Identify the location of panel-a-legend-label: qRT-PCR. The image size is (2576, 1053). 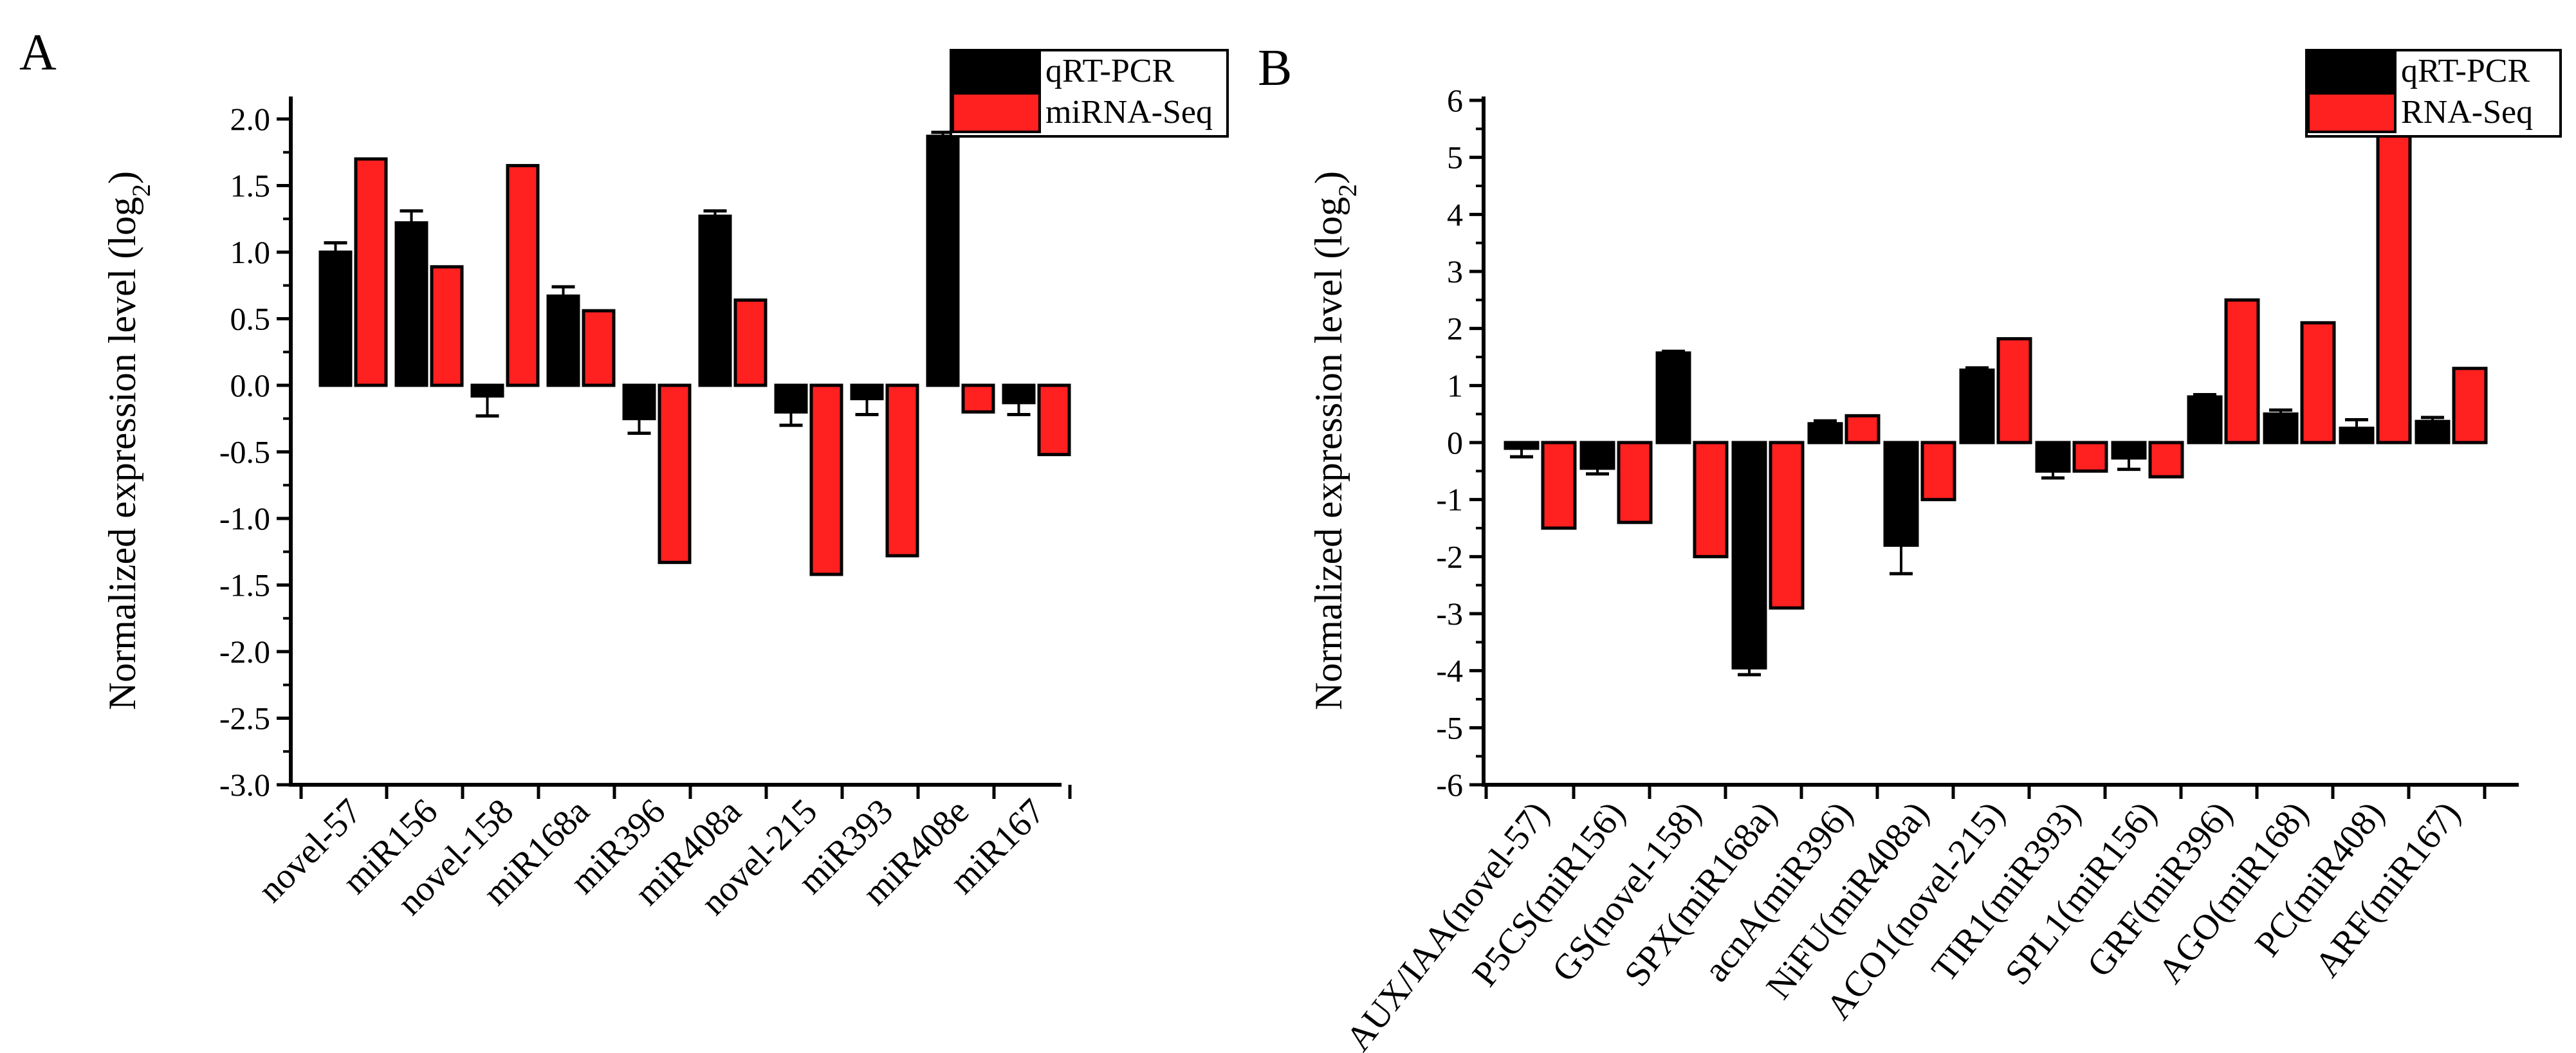
(1109, 71).